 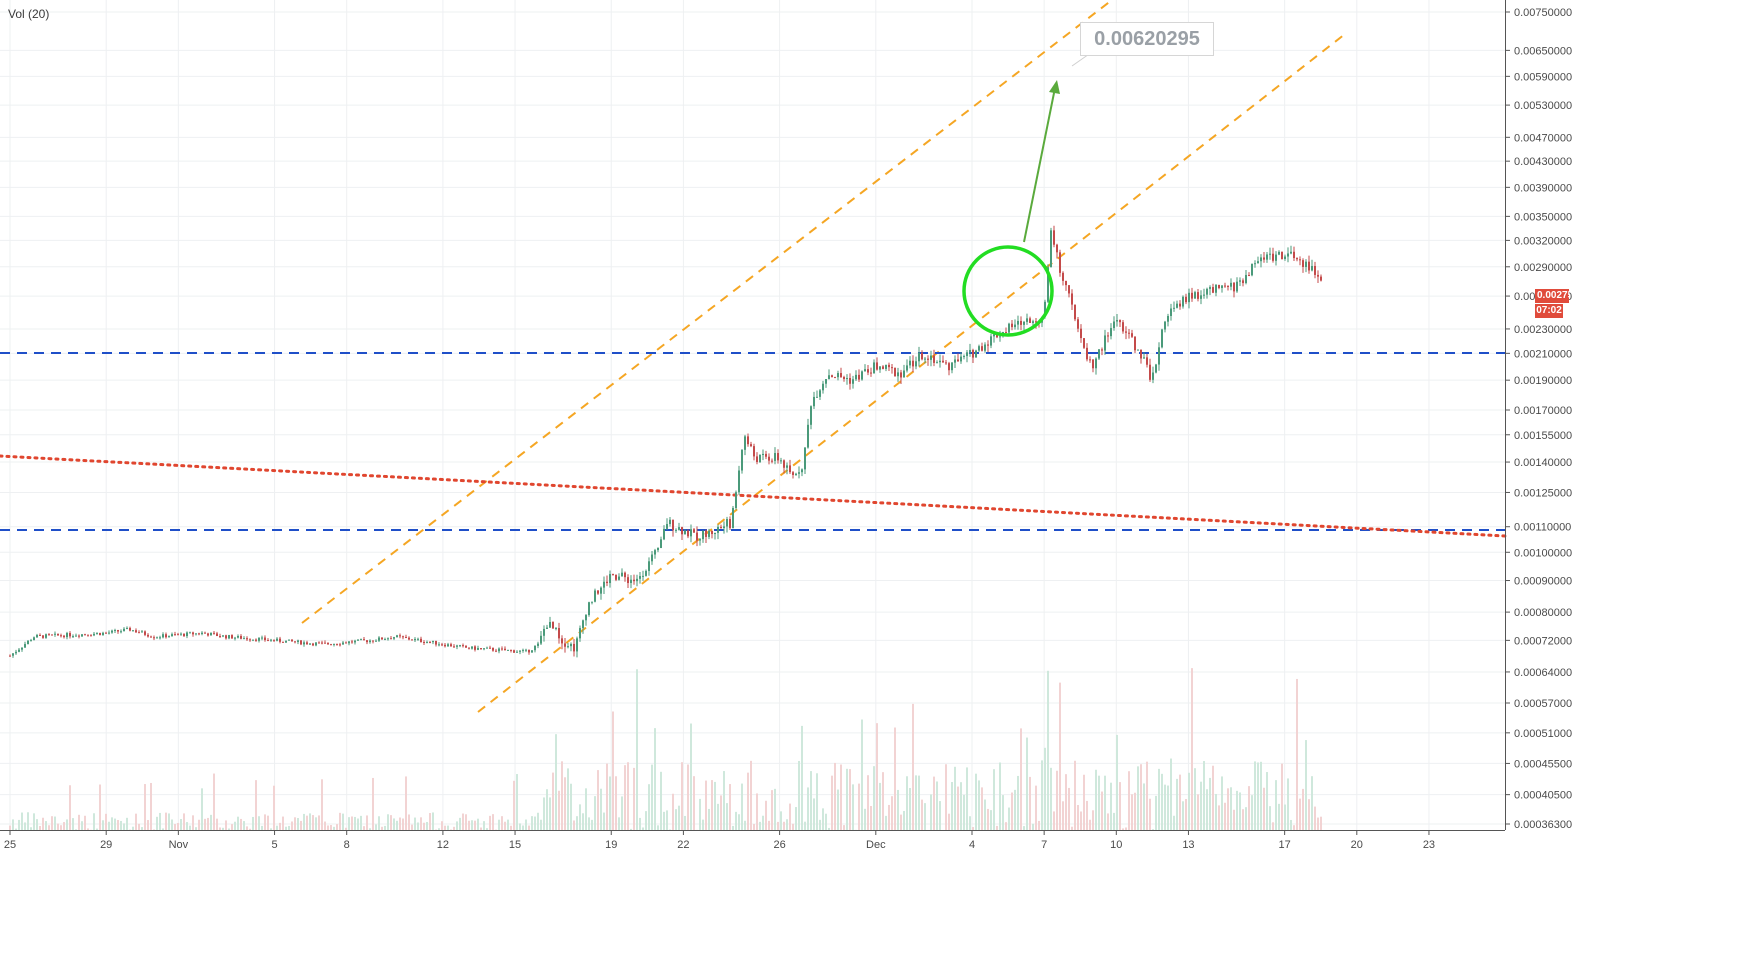 What do you see at coordinates (1543, 825) in the screenshot?
I see `price-tick-label: 0.00036300` at bounding box center [1543, 825].